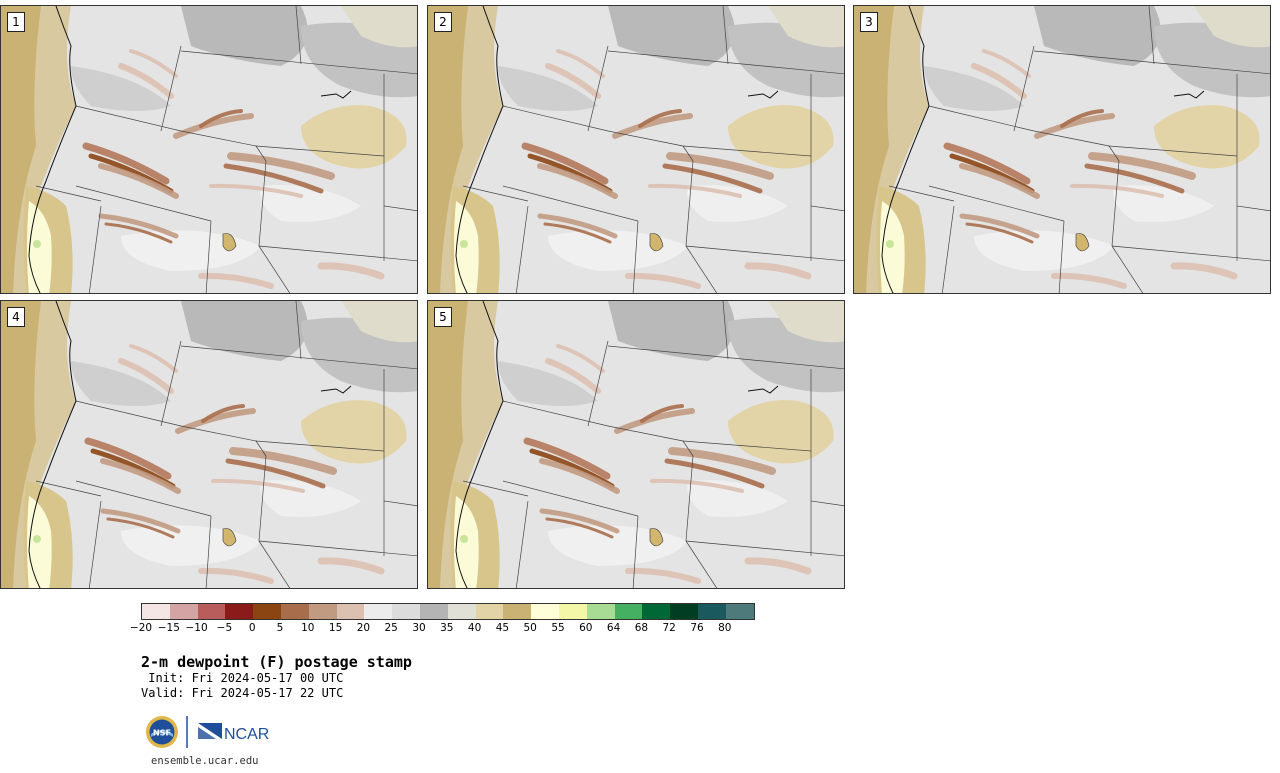 This screenshot has height=773, width=1280. Describe the element at coordinates (162, 733) in the screenshot. I see `nsf-text: NSF` at that location.